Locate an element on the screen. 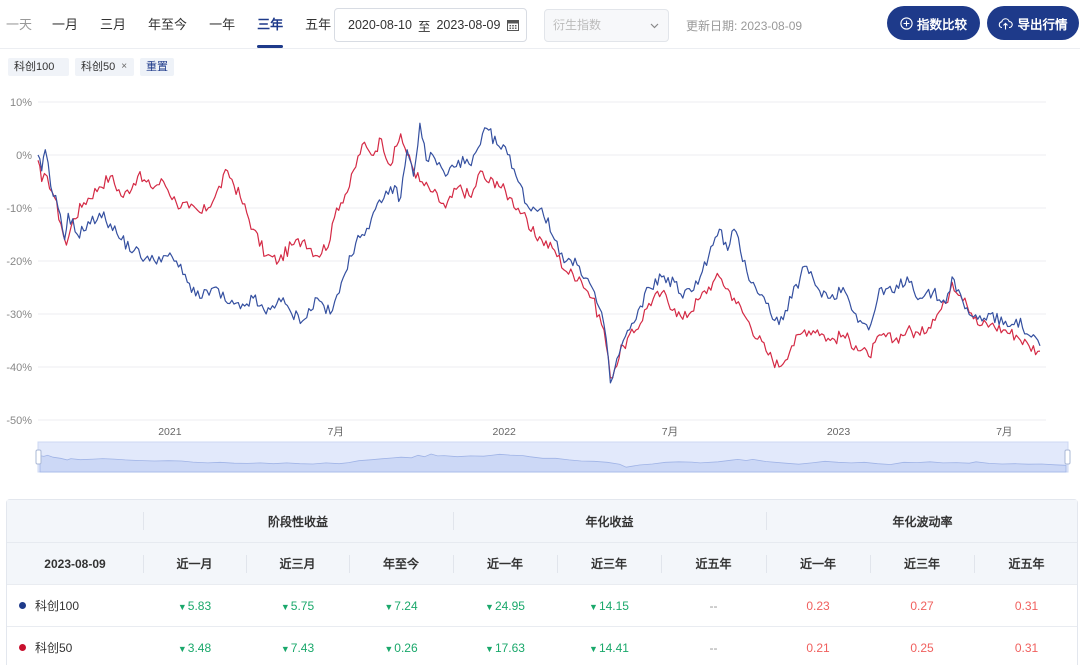 Image resolution: width=1080 pixels, height=665 pixels. table-column-header: 2023-08-09 近一月 近三月 年至今 近一年 近三年 近五年 近一年 近三年 近五年 is located at coordinates (542, 563).